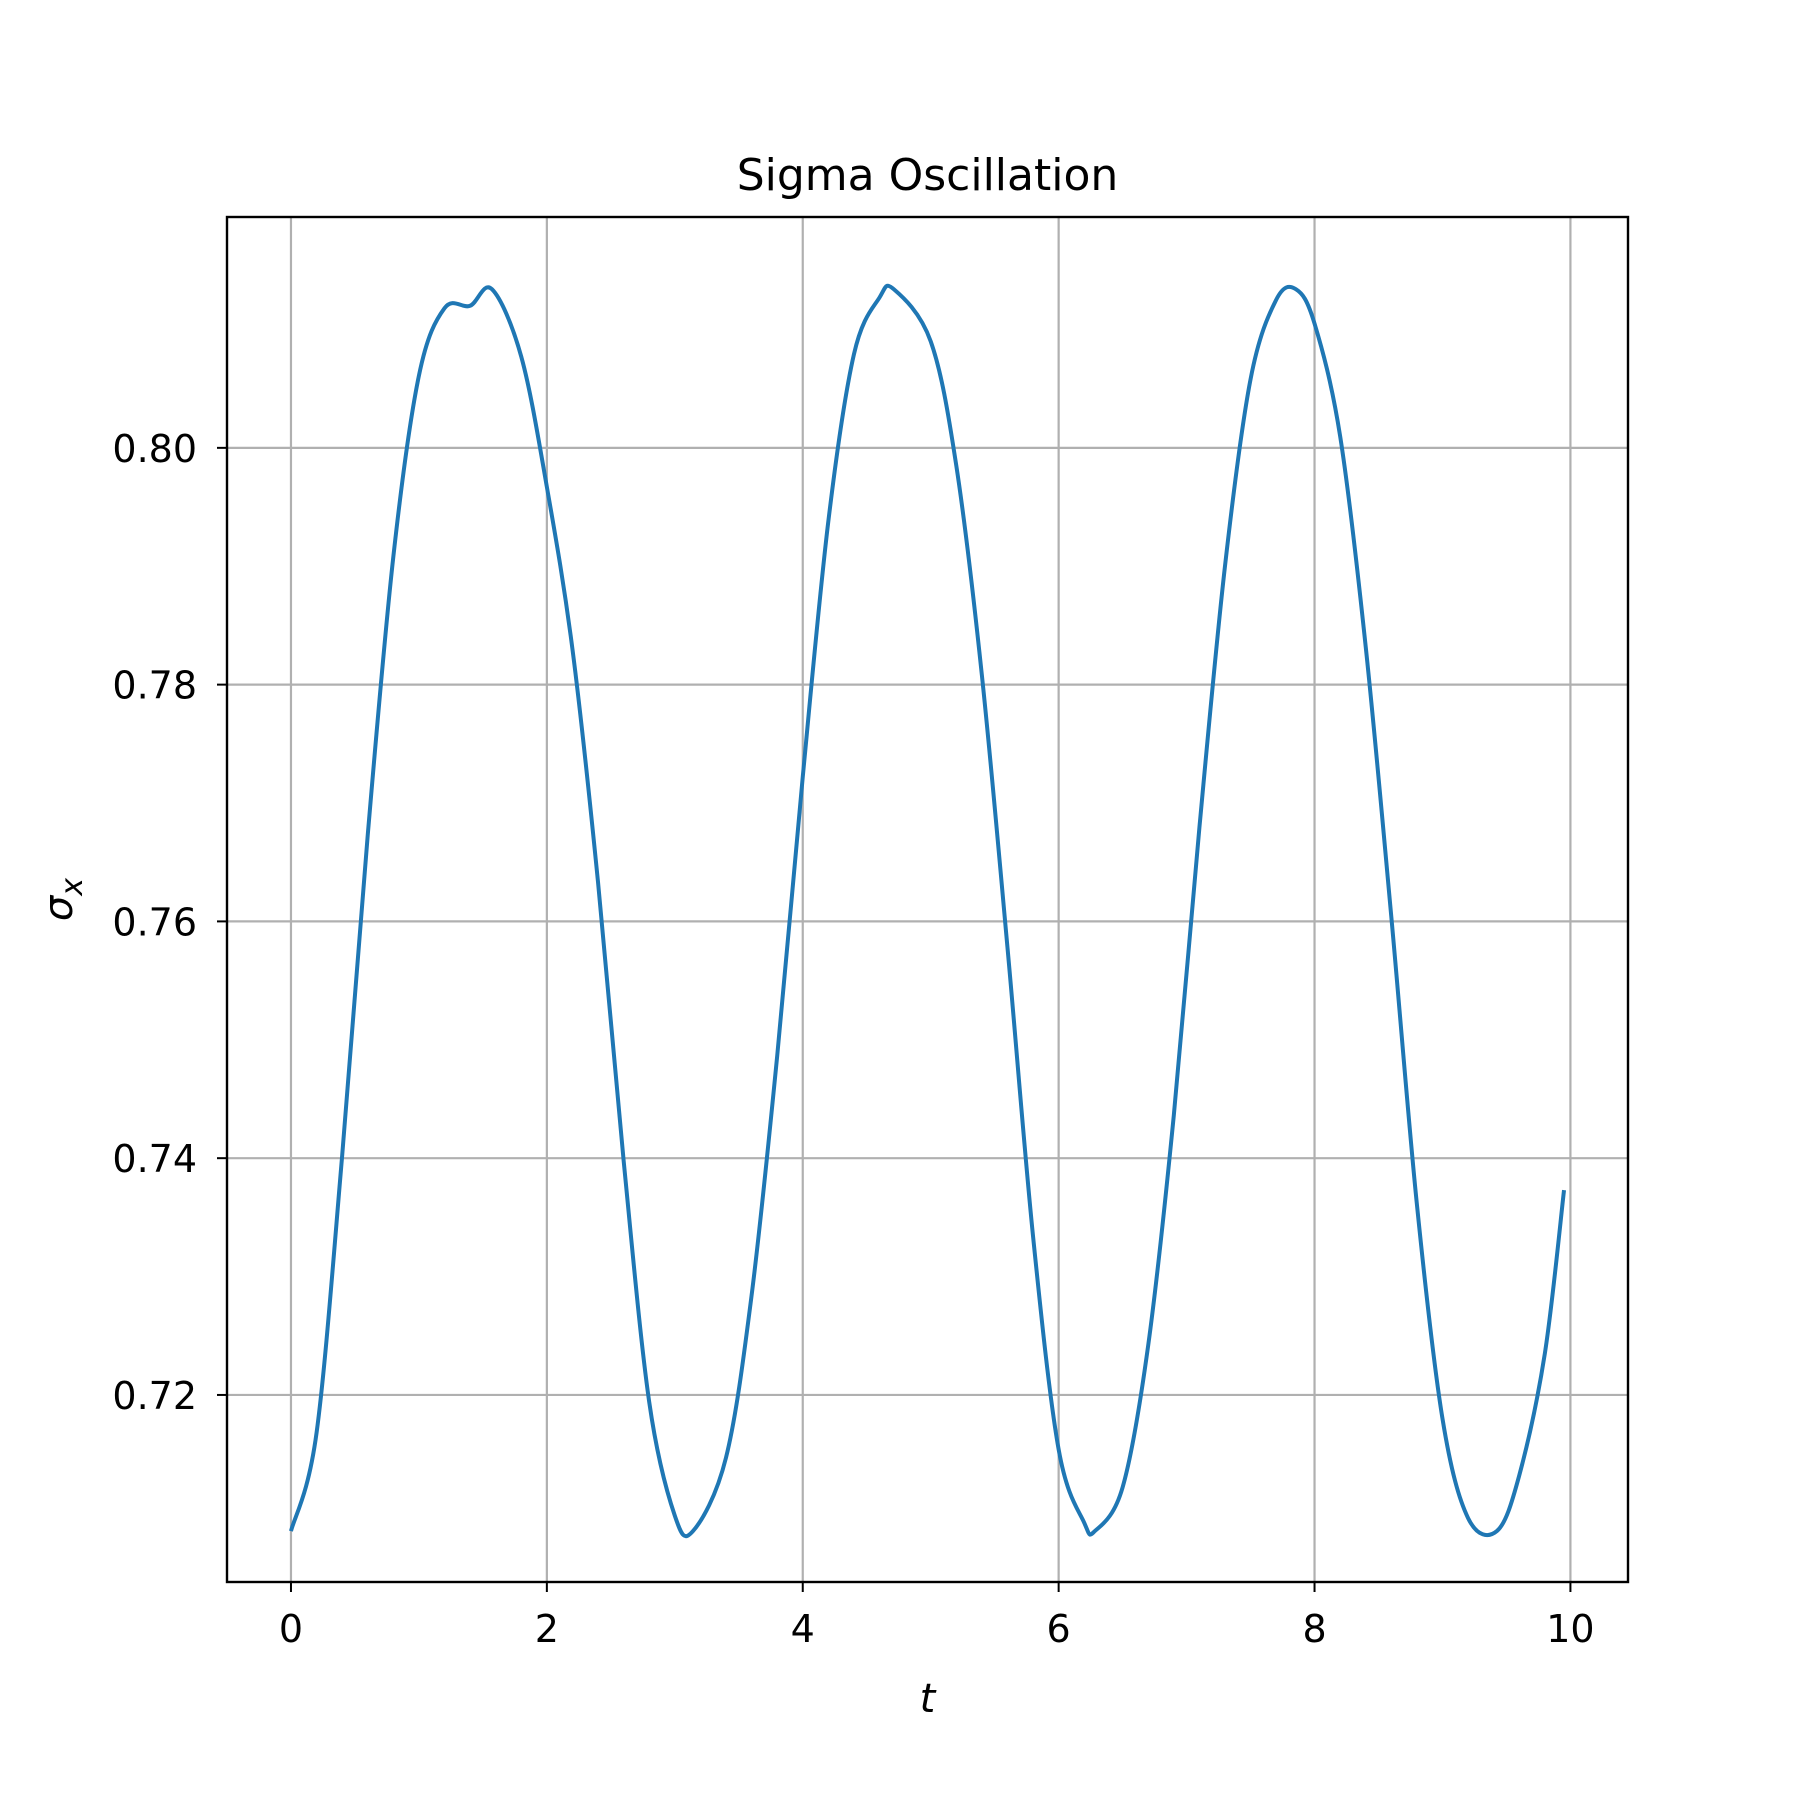 Image resolution: width=1800 pixels, height=1805 pixels. What do you see at coordinates (154, 922) in the screenshot?
I see `y-tick-label: 0.76` at bounding box center [154, 922].